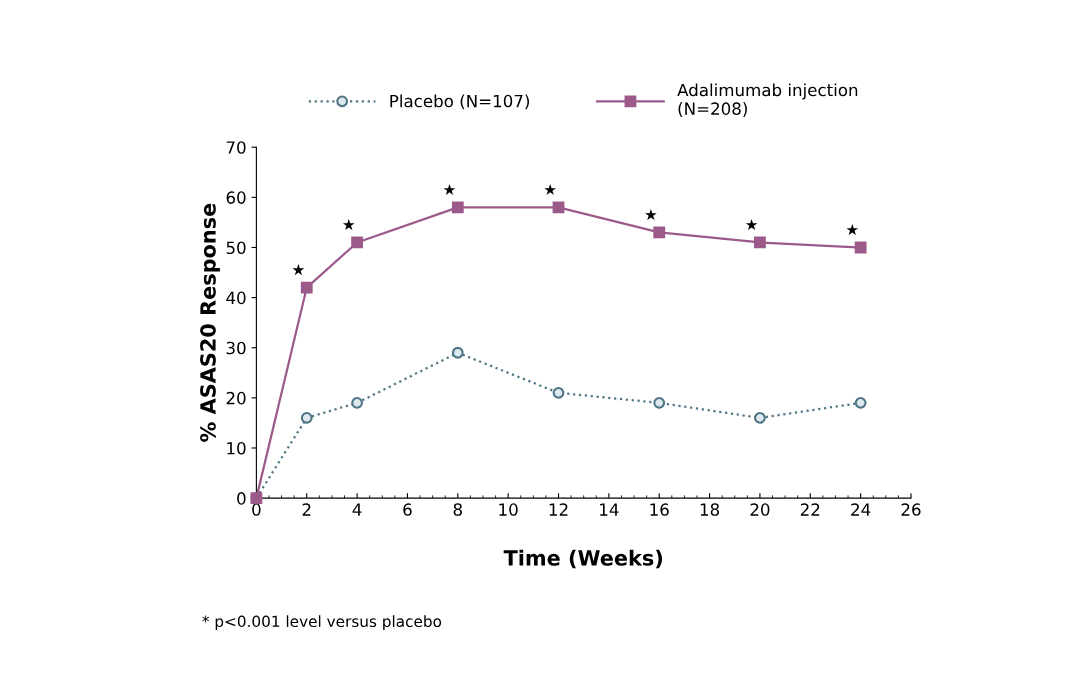 The height and width of the screenshot is (688, 1091). What do you see at coordinates (357, 509) in the screenshot?
I see `x-tick-label: 4` at bounding box center [357, 509].